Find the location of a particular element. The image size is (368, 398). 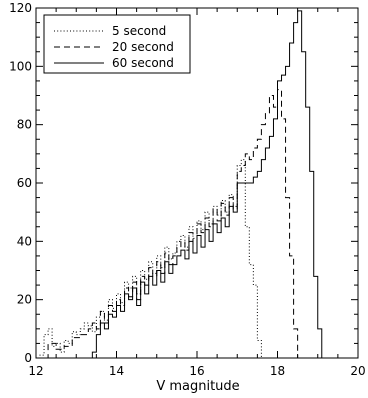

y-tick-label: 40 is located at coordinates (24, 241).